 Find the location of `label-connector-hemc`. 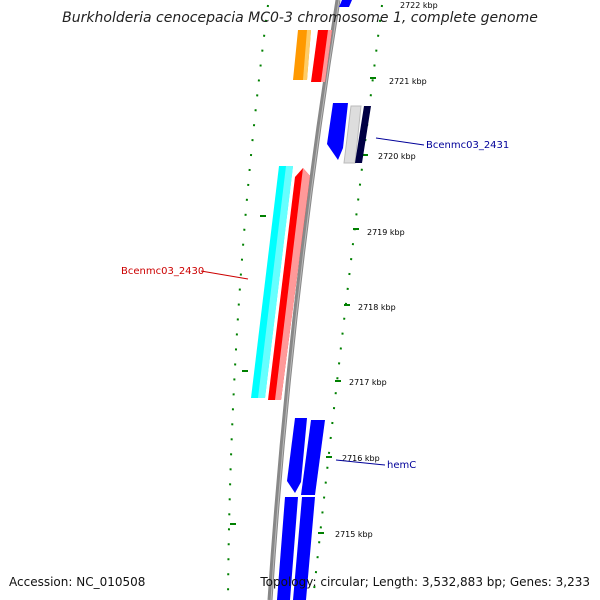

label-connector-hemc is located at coordinates (360, 462).